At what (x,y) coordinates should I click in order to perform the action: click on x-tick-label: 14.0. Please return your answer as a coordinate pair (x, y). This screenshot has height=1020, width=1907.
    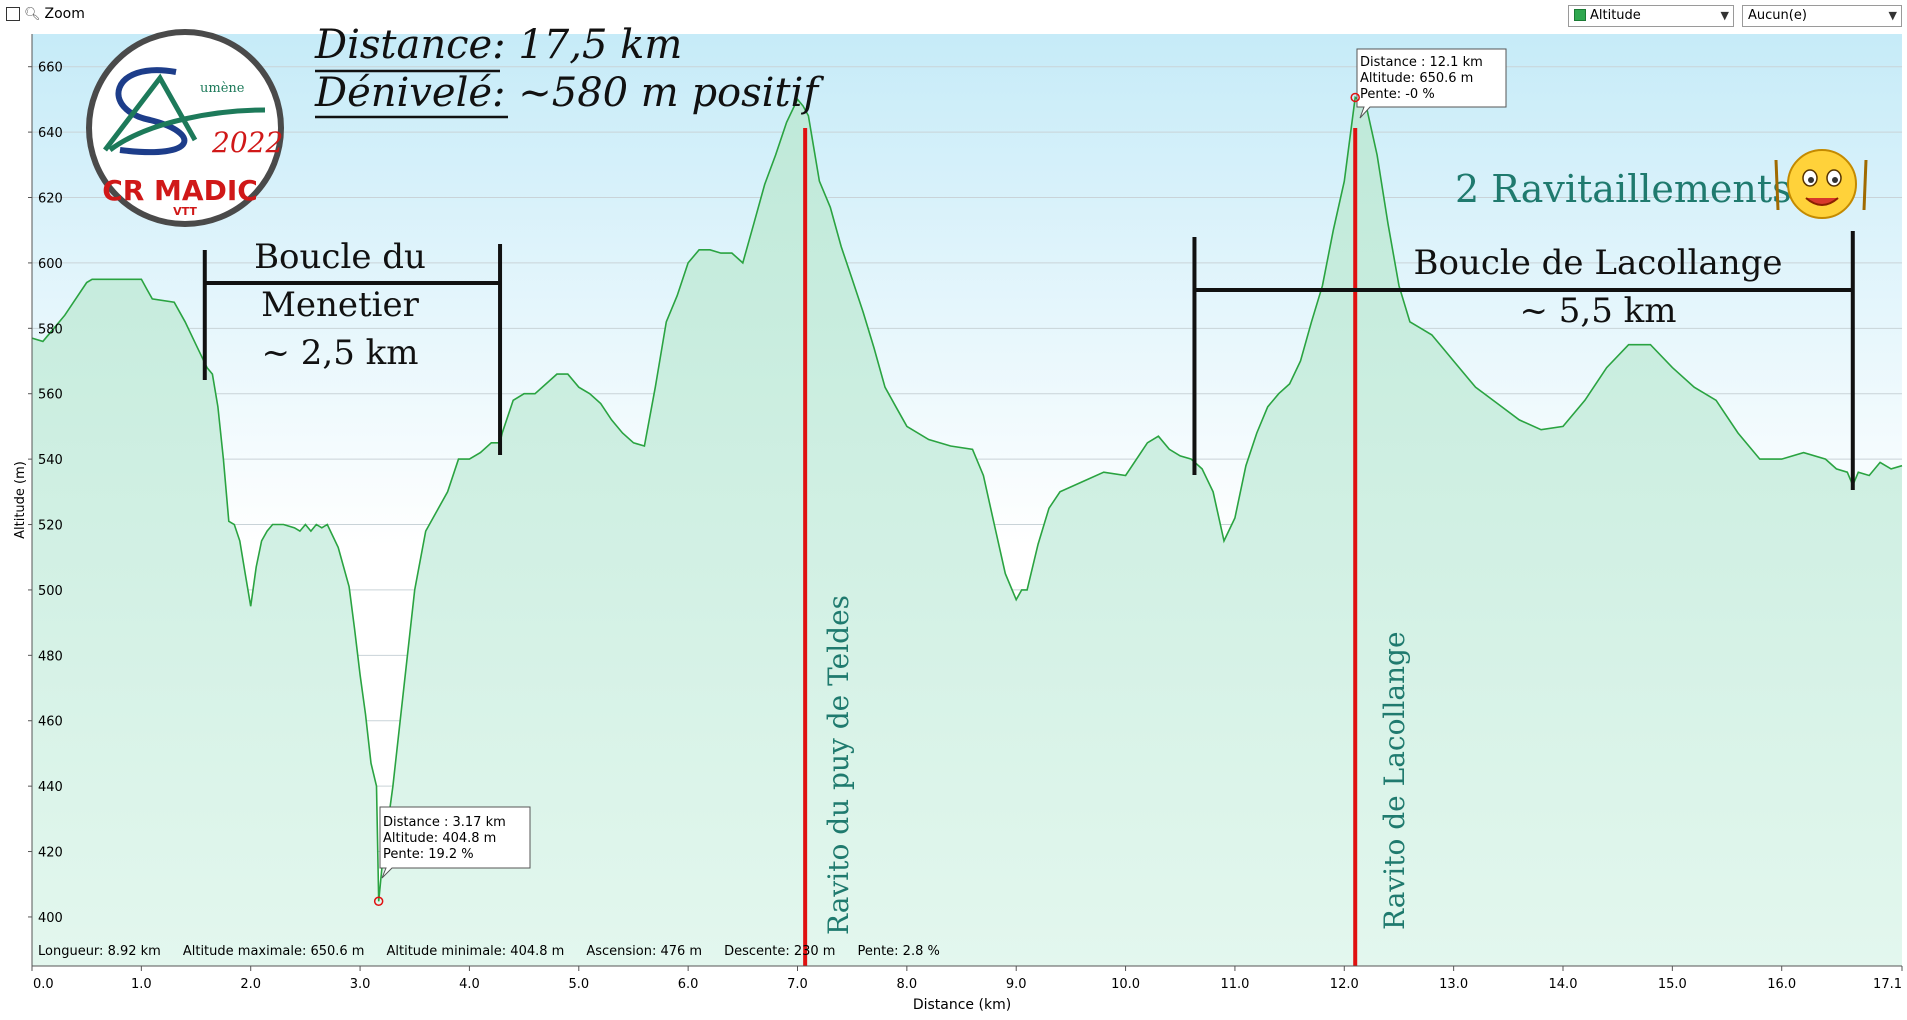
    Looking at the image, I should click on (1563, 984).